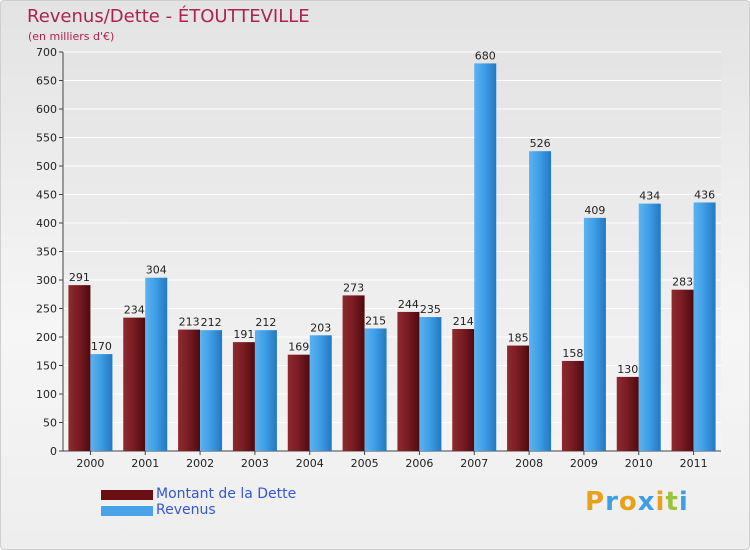 The height and width of the screenshot is (550, 750). Describe the element at coordinates (226, 494) in the screenshot. I see `legend-label-dette: Montant de la Dette` at that location.